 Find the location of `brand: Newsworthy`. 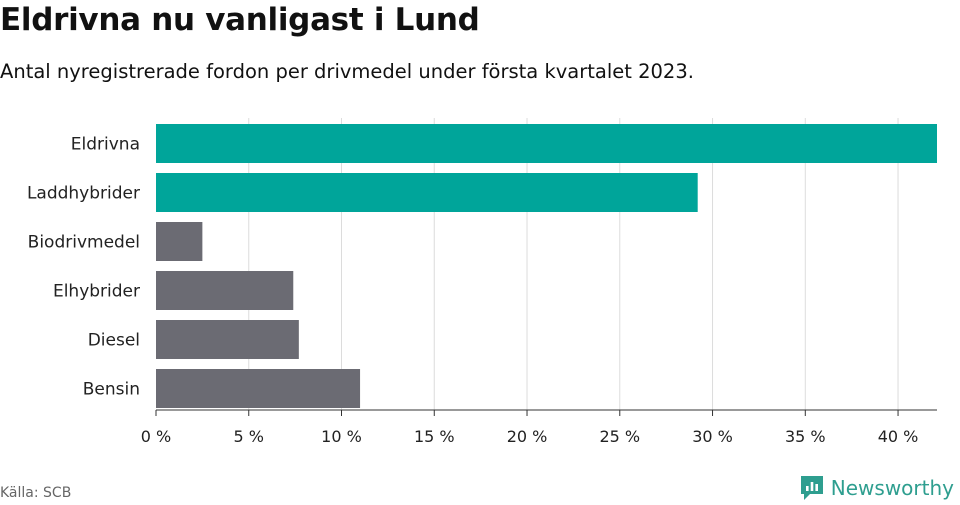

brand: Newsworthy is located at coordinates (876, 488).